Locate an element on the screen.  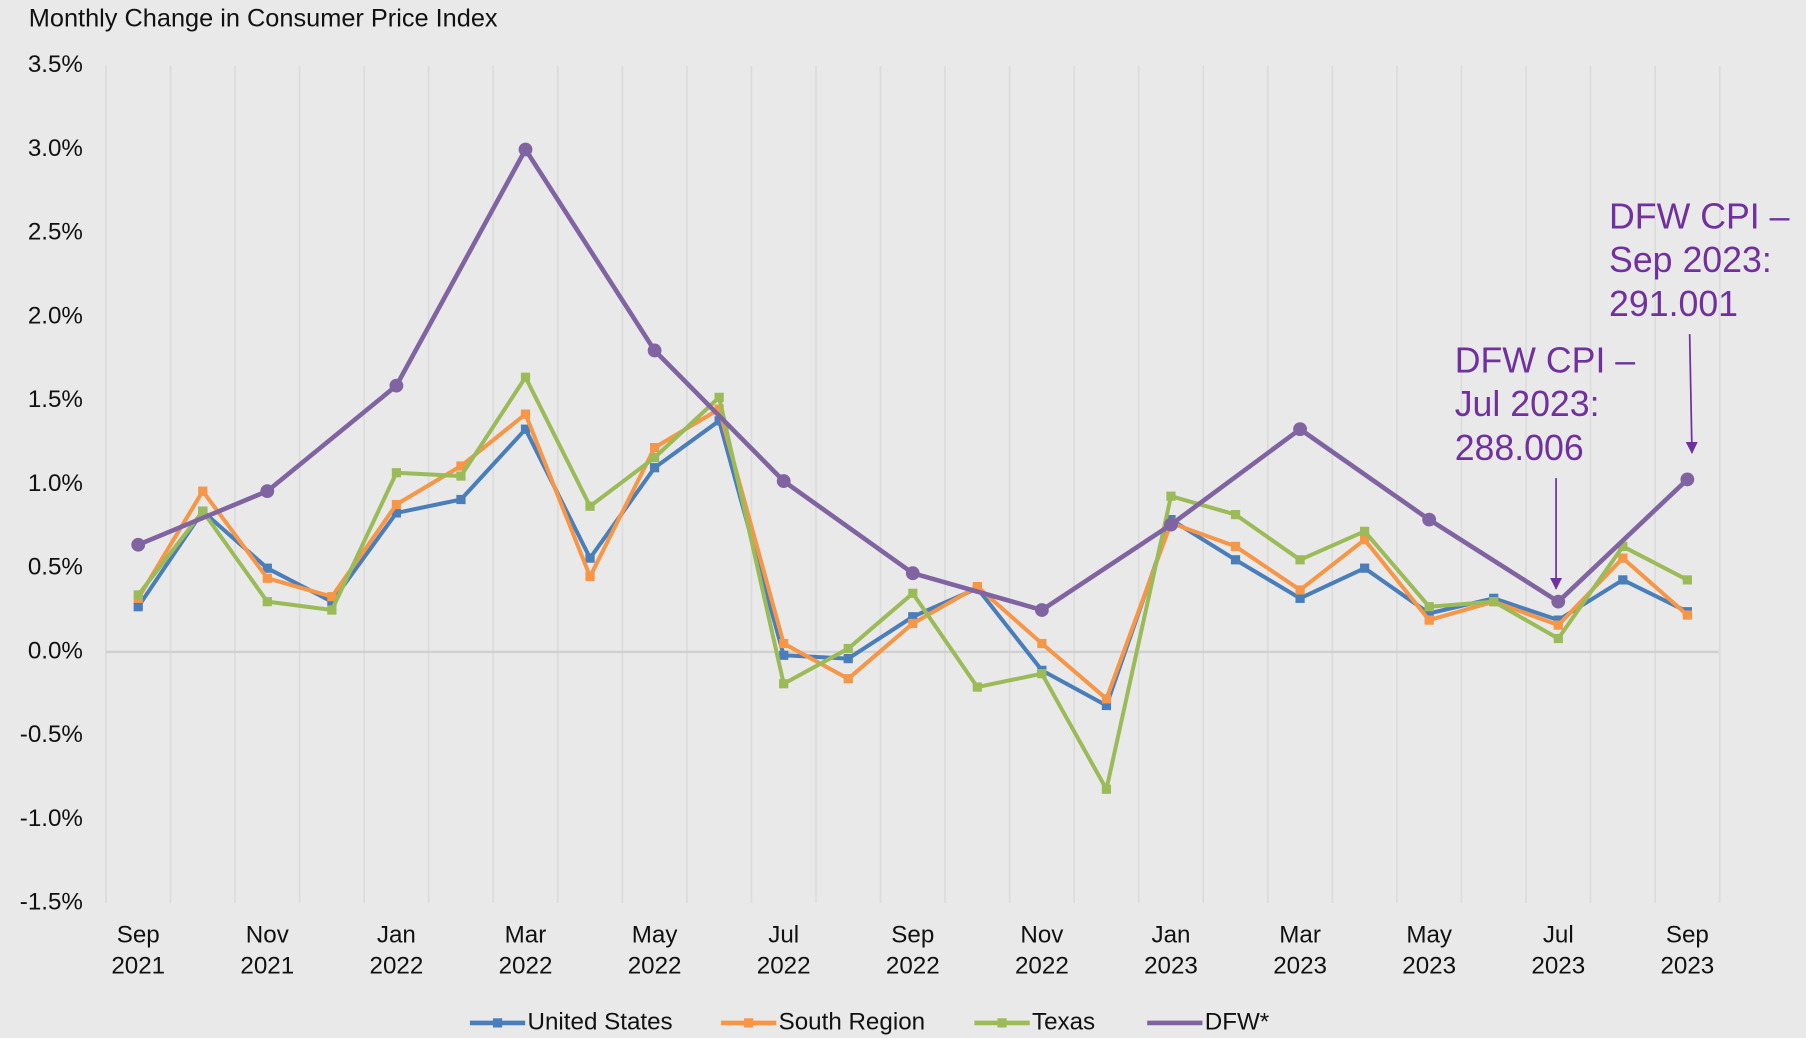
annotation: DFW CPI – is located at coordinates (1545, 360).